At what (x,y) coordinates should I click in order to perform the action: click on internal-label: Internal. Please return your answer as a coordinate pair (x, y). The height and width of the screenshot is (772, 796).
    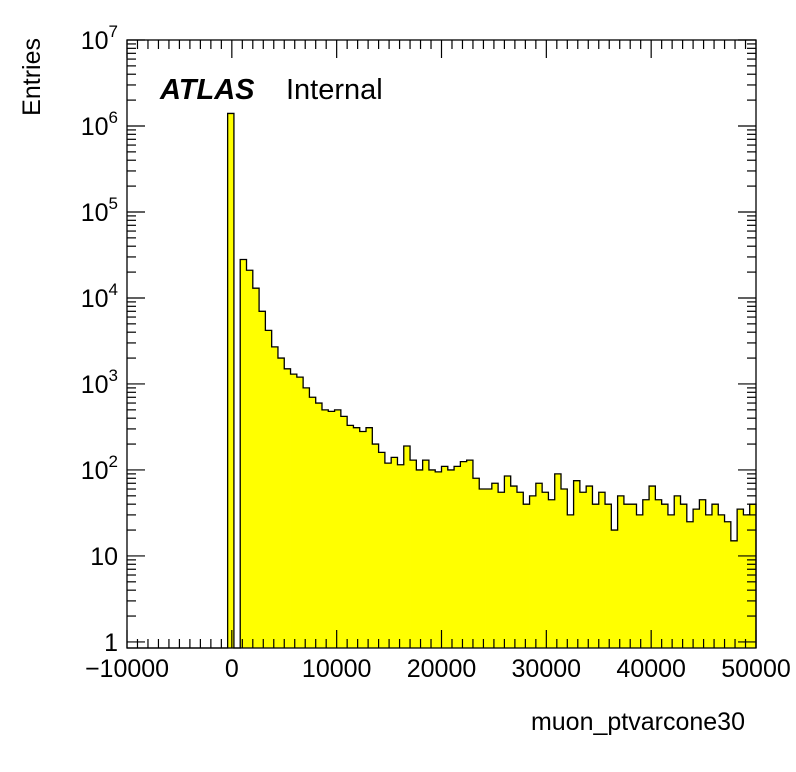
    Looking at the image, I should click on (334, 90).